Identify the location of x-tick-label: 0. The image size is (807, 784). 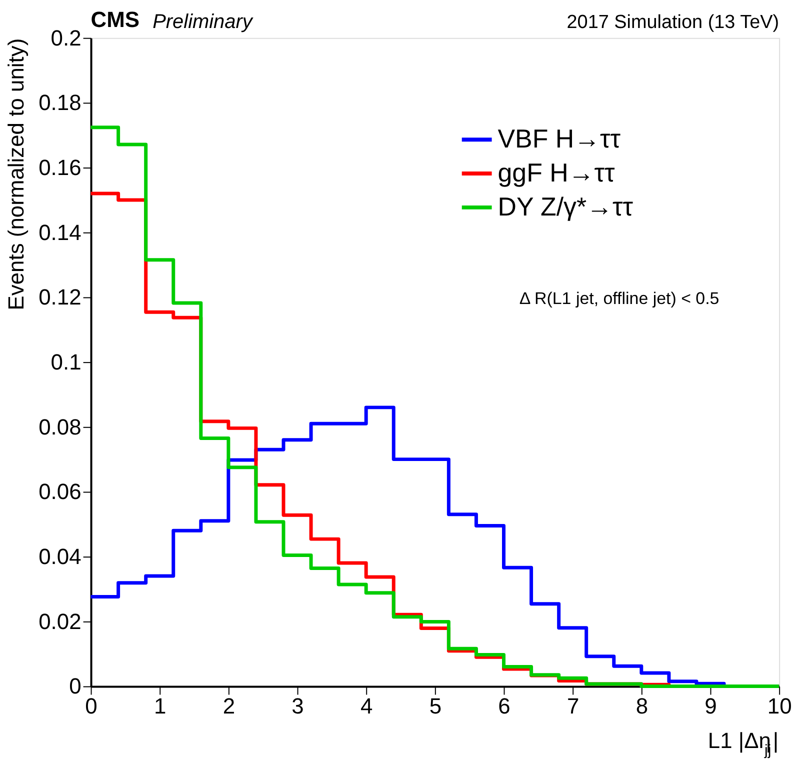
(91, 706).